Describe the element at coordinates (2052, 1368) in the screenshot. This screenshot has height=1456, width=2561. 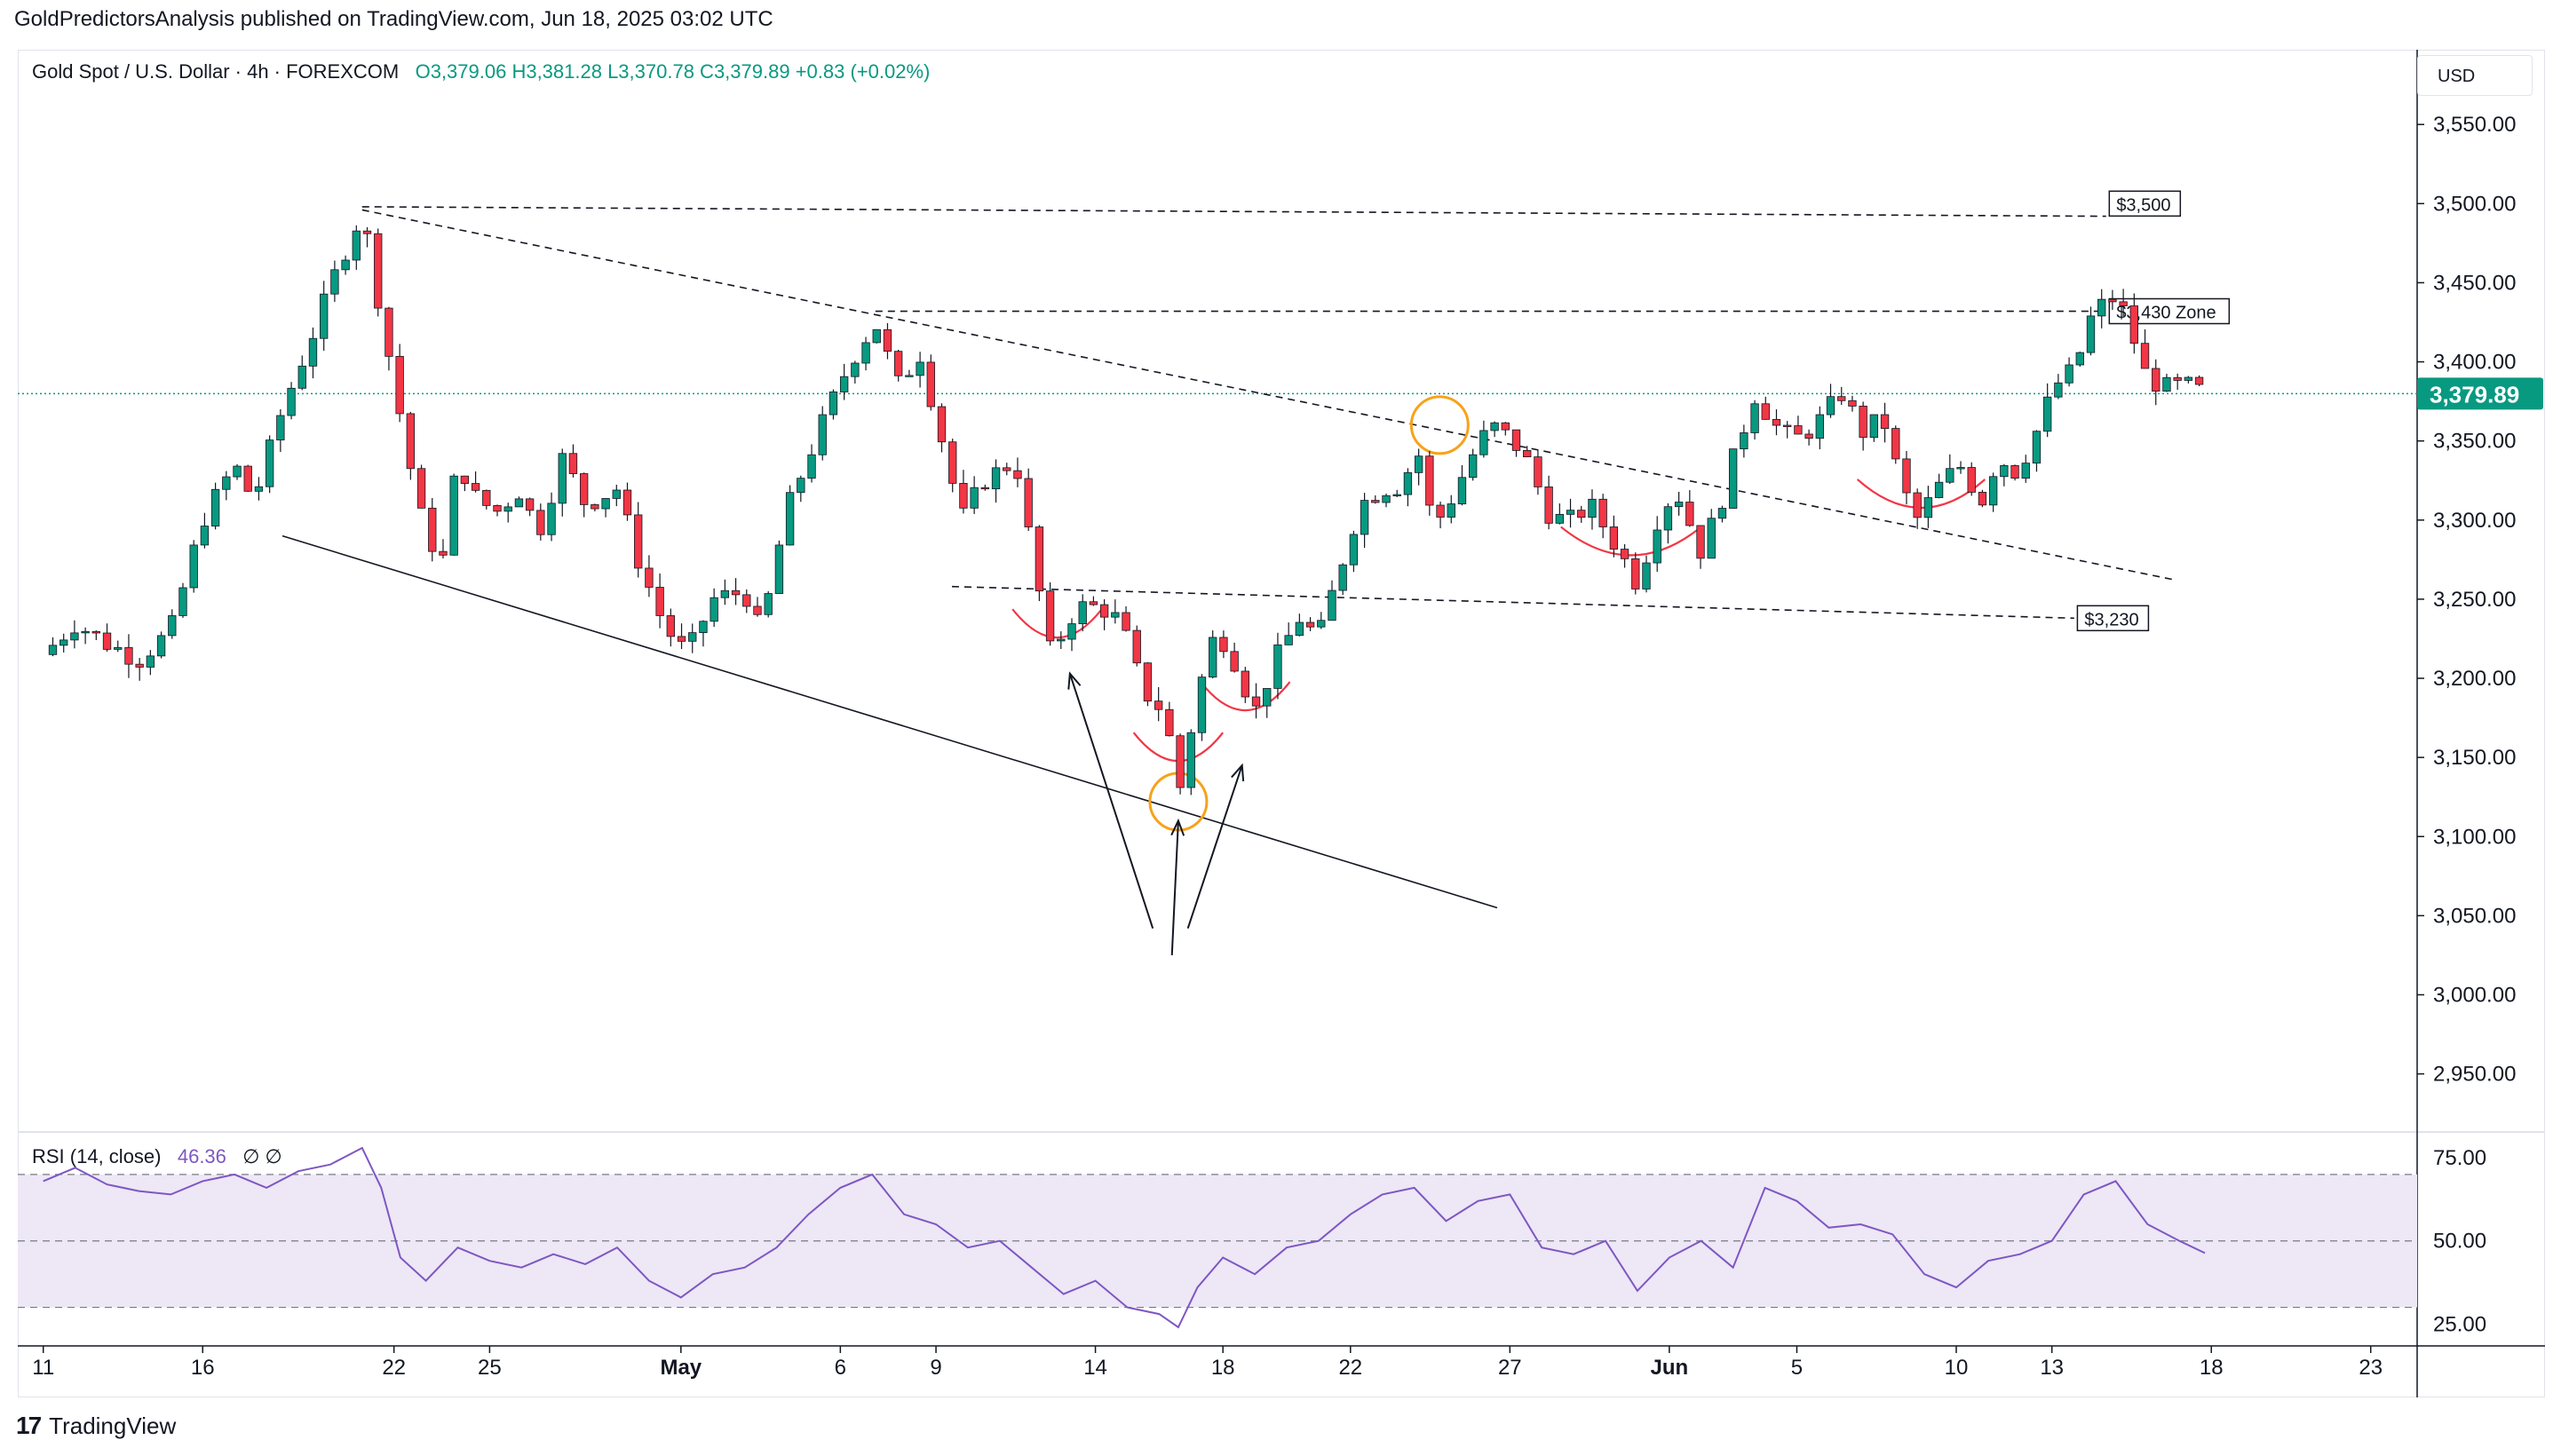
I see `time-tick-label: 13` at that location.